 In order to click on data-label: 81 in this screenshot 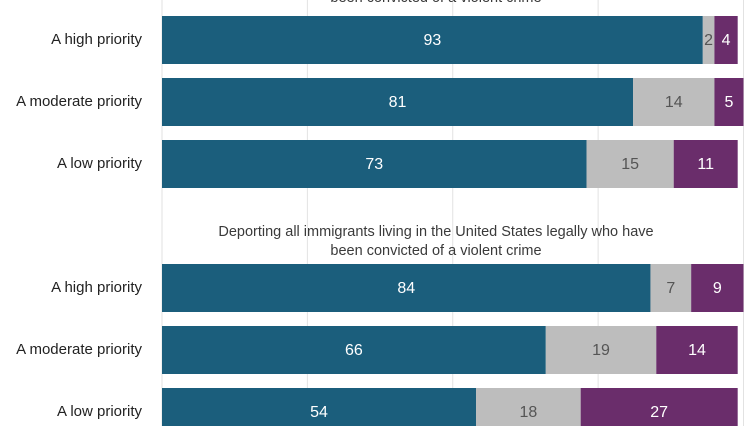, I will do `click(398, 102)`.